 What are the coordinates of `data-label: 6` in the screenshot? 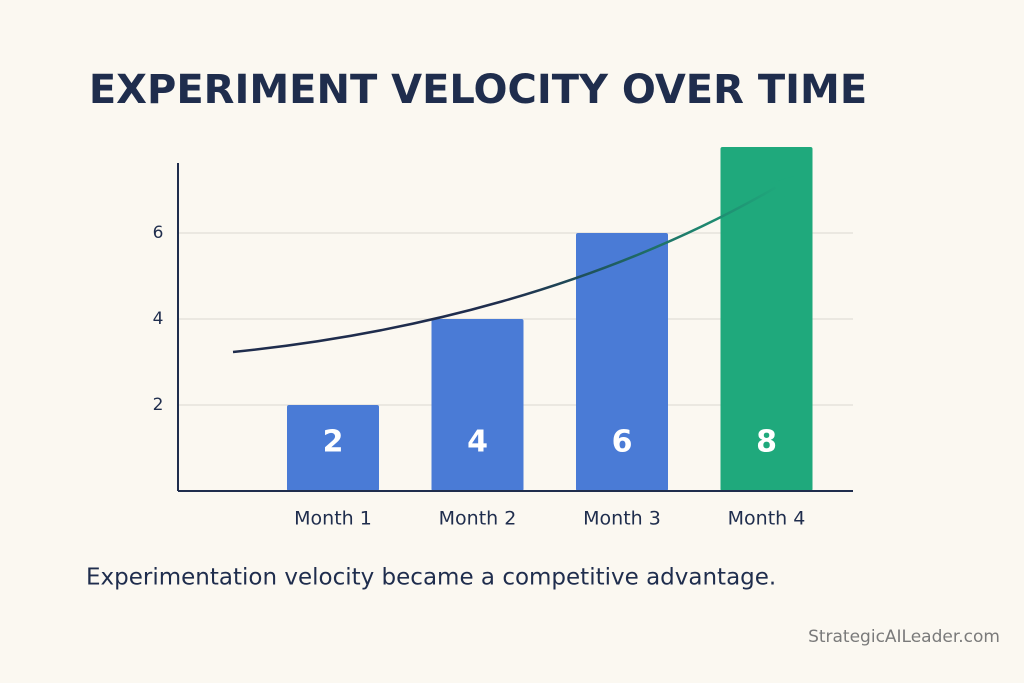 It's located at (622, 442).